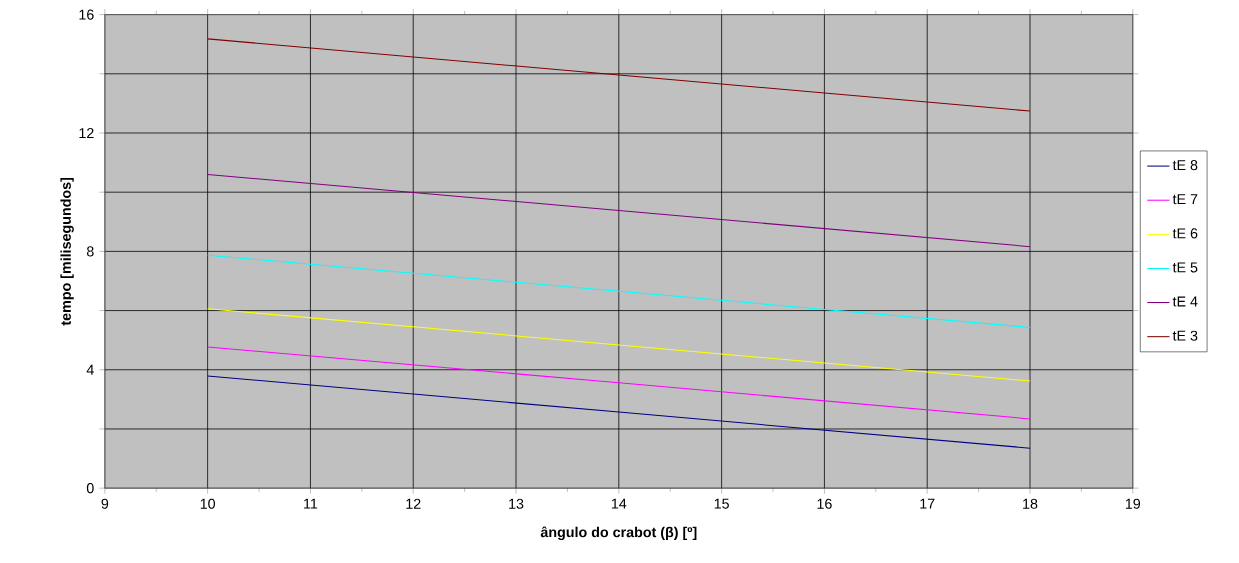  Describe the element at coordinates (721, 503) in the screenshot. I see `x-tick-label: 15` at that location.